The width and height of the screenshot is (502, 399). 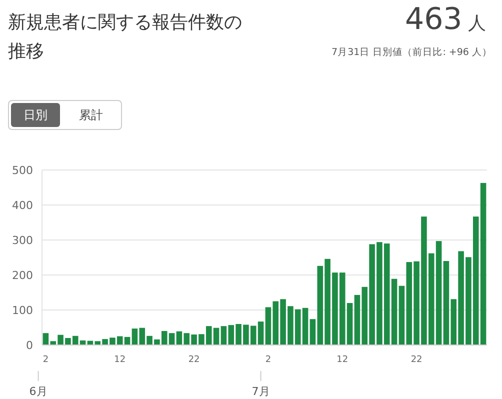 I want to click on annotation: 累計, so click(x=91, y=115).